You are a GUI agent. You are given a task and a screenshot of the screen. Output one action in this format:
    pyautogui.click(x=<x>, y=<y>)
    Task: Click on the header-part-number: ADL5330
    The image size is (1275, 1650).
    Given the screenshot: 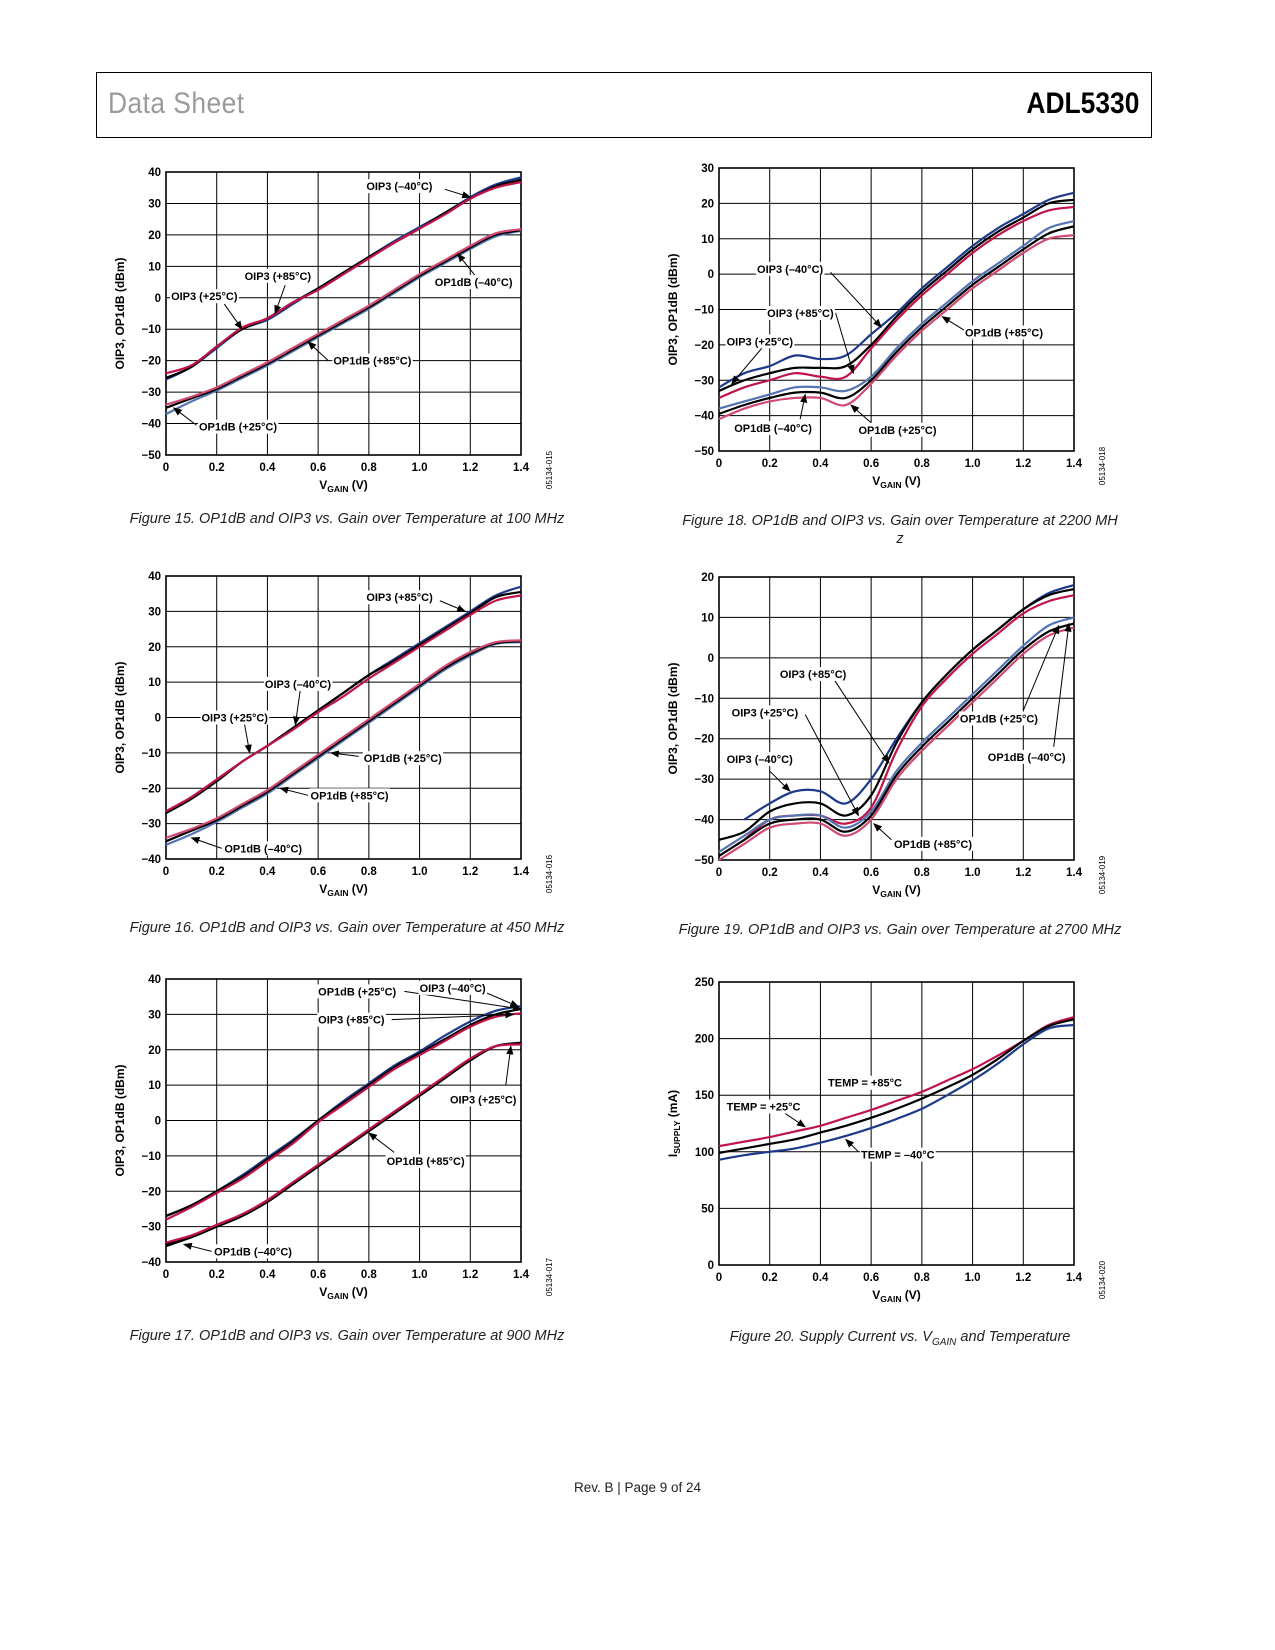 What is the action you would take?
    pyautogui.click(x=1082, y=103)
    